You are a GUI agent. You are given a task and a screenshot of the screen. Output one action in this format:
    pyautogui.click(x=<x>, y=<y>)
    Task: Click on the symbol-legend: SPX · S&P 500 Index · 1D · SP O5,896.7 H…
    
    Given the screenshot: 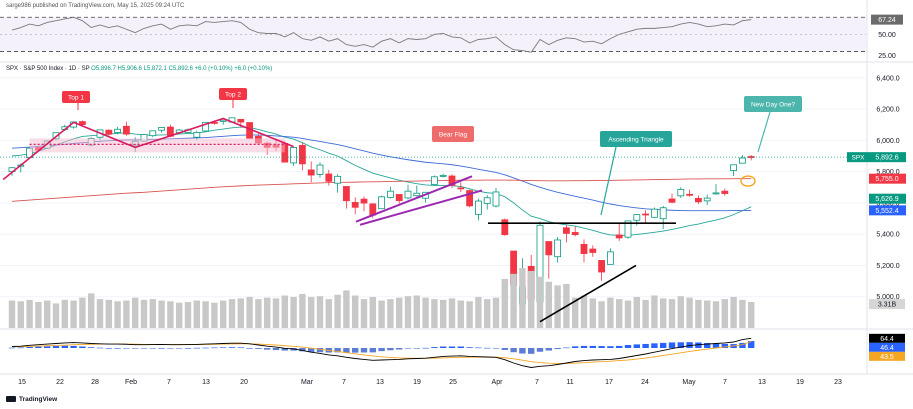 What is the action you would take?
    pyautogui.click(x=139, y=69)
    